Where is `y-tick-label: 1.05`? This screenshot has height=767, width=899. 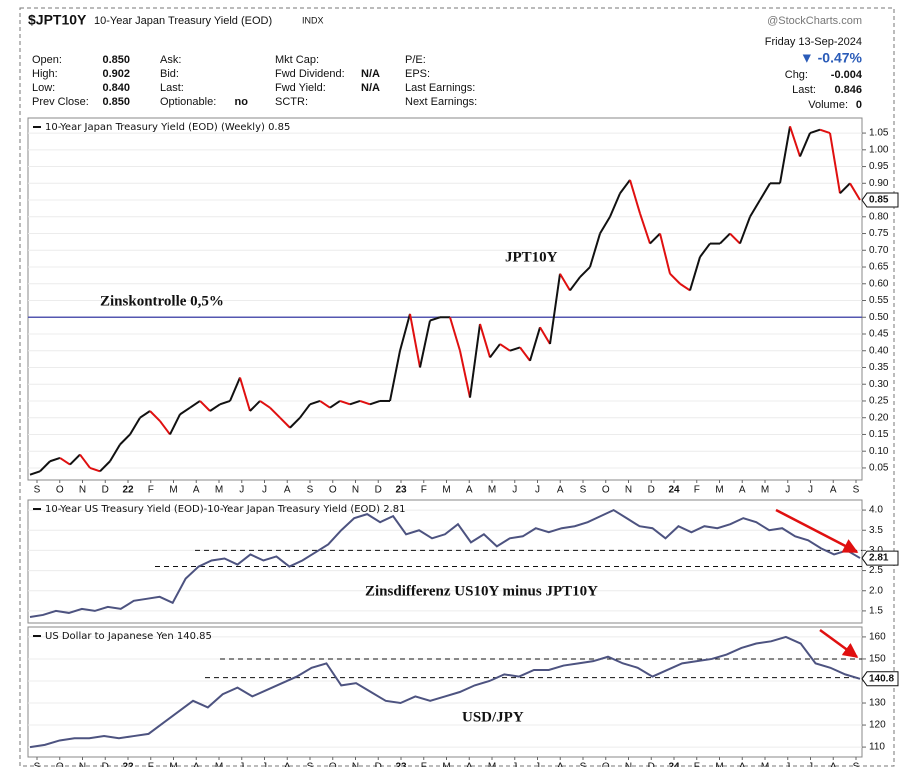 y-tick-label: 1.05 is located at coordinates (879, 133).